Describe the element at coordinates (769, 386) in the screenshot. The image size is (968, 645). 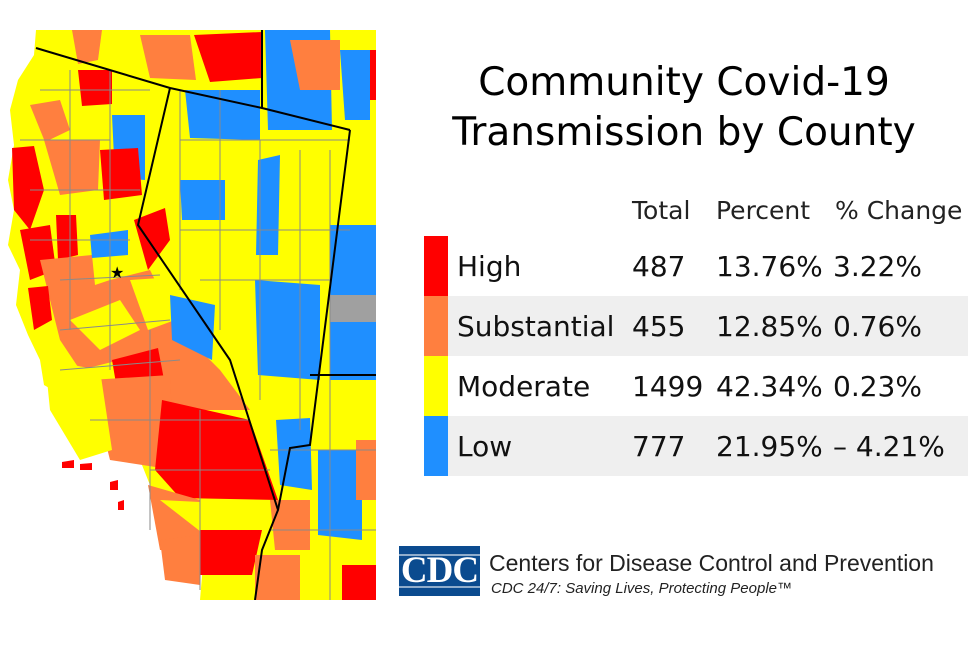
I see `legend-percent: 42.34%` at that location.